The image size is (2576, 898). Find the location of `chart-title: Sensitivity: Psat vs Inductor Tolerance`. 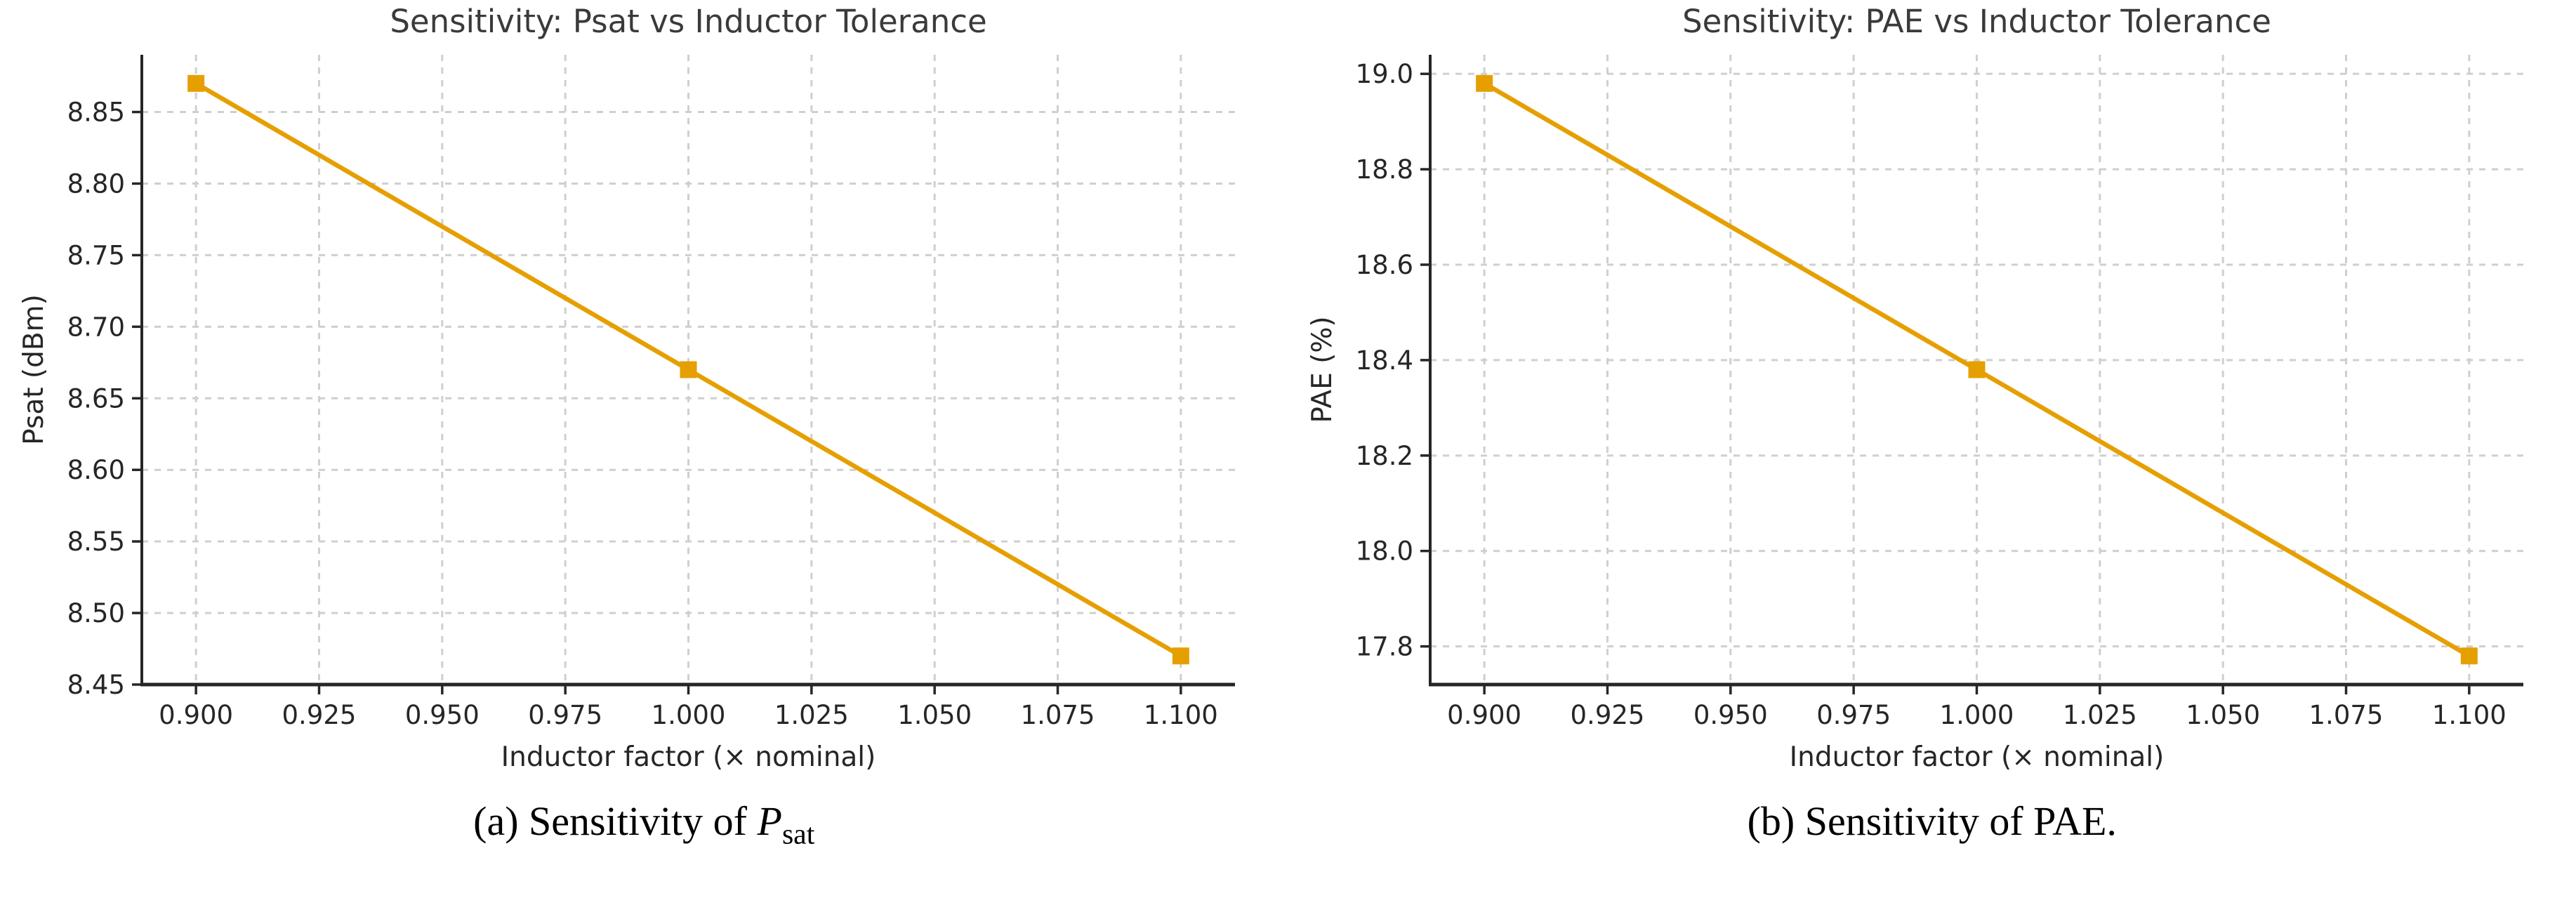

chart-title: Sensitivity: Psat vs Inductor Tolerance is located at coordinates (688, 21).